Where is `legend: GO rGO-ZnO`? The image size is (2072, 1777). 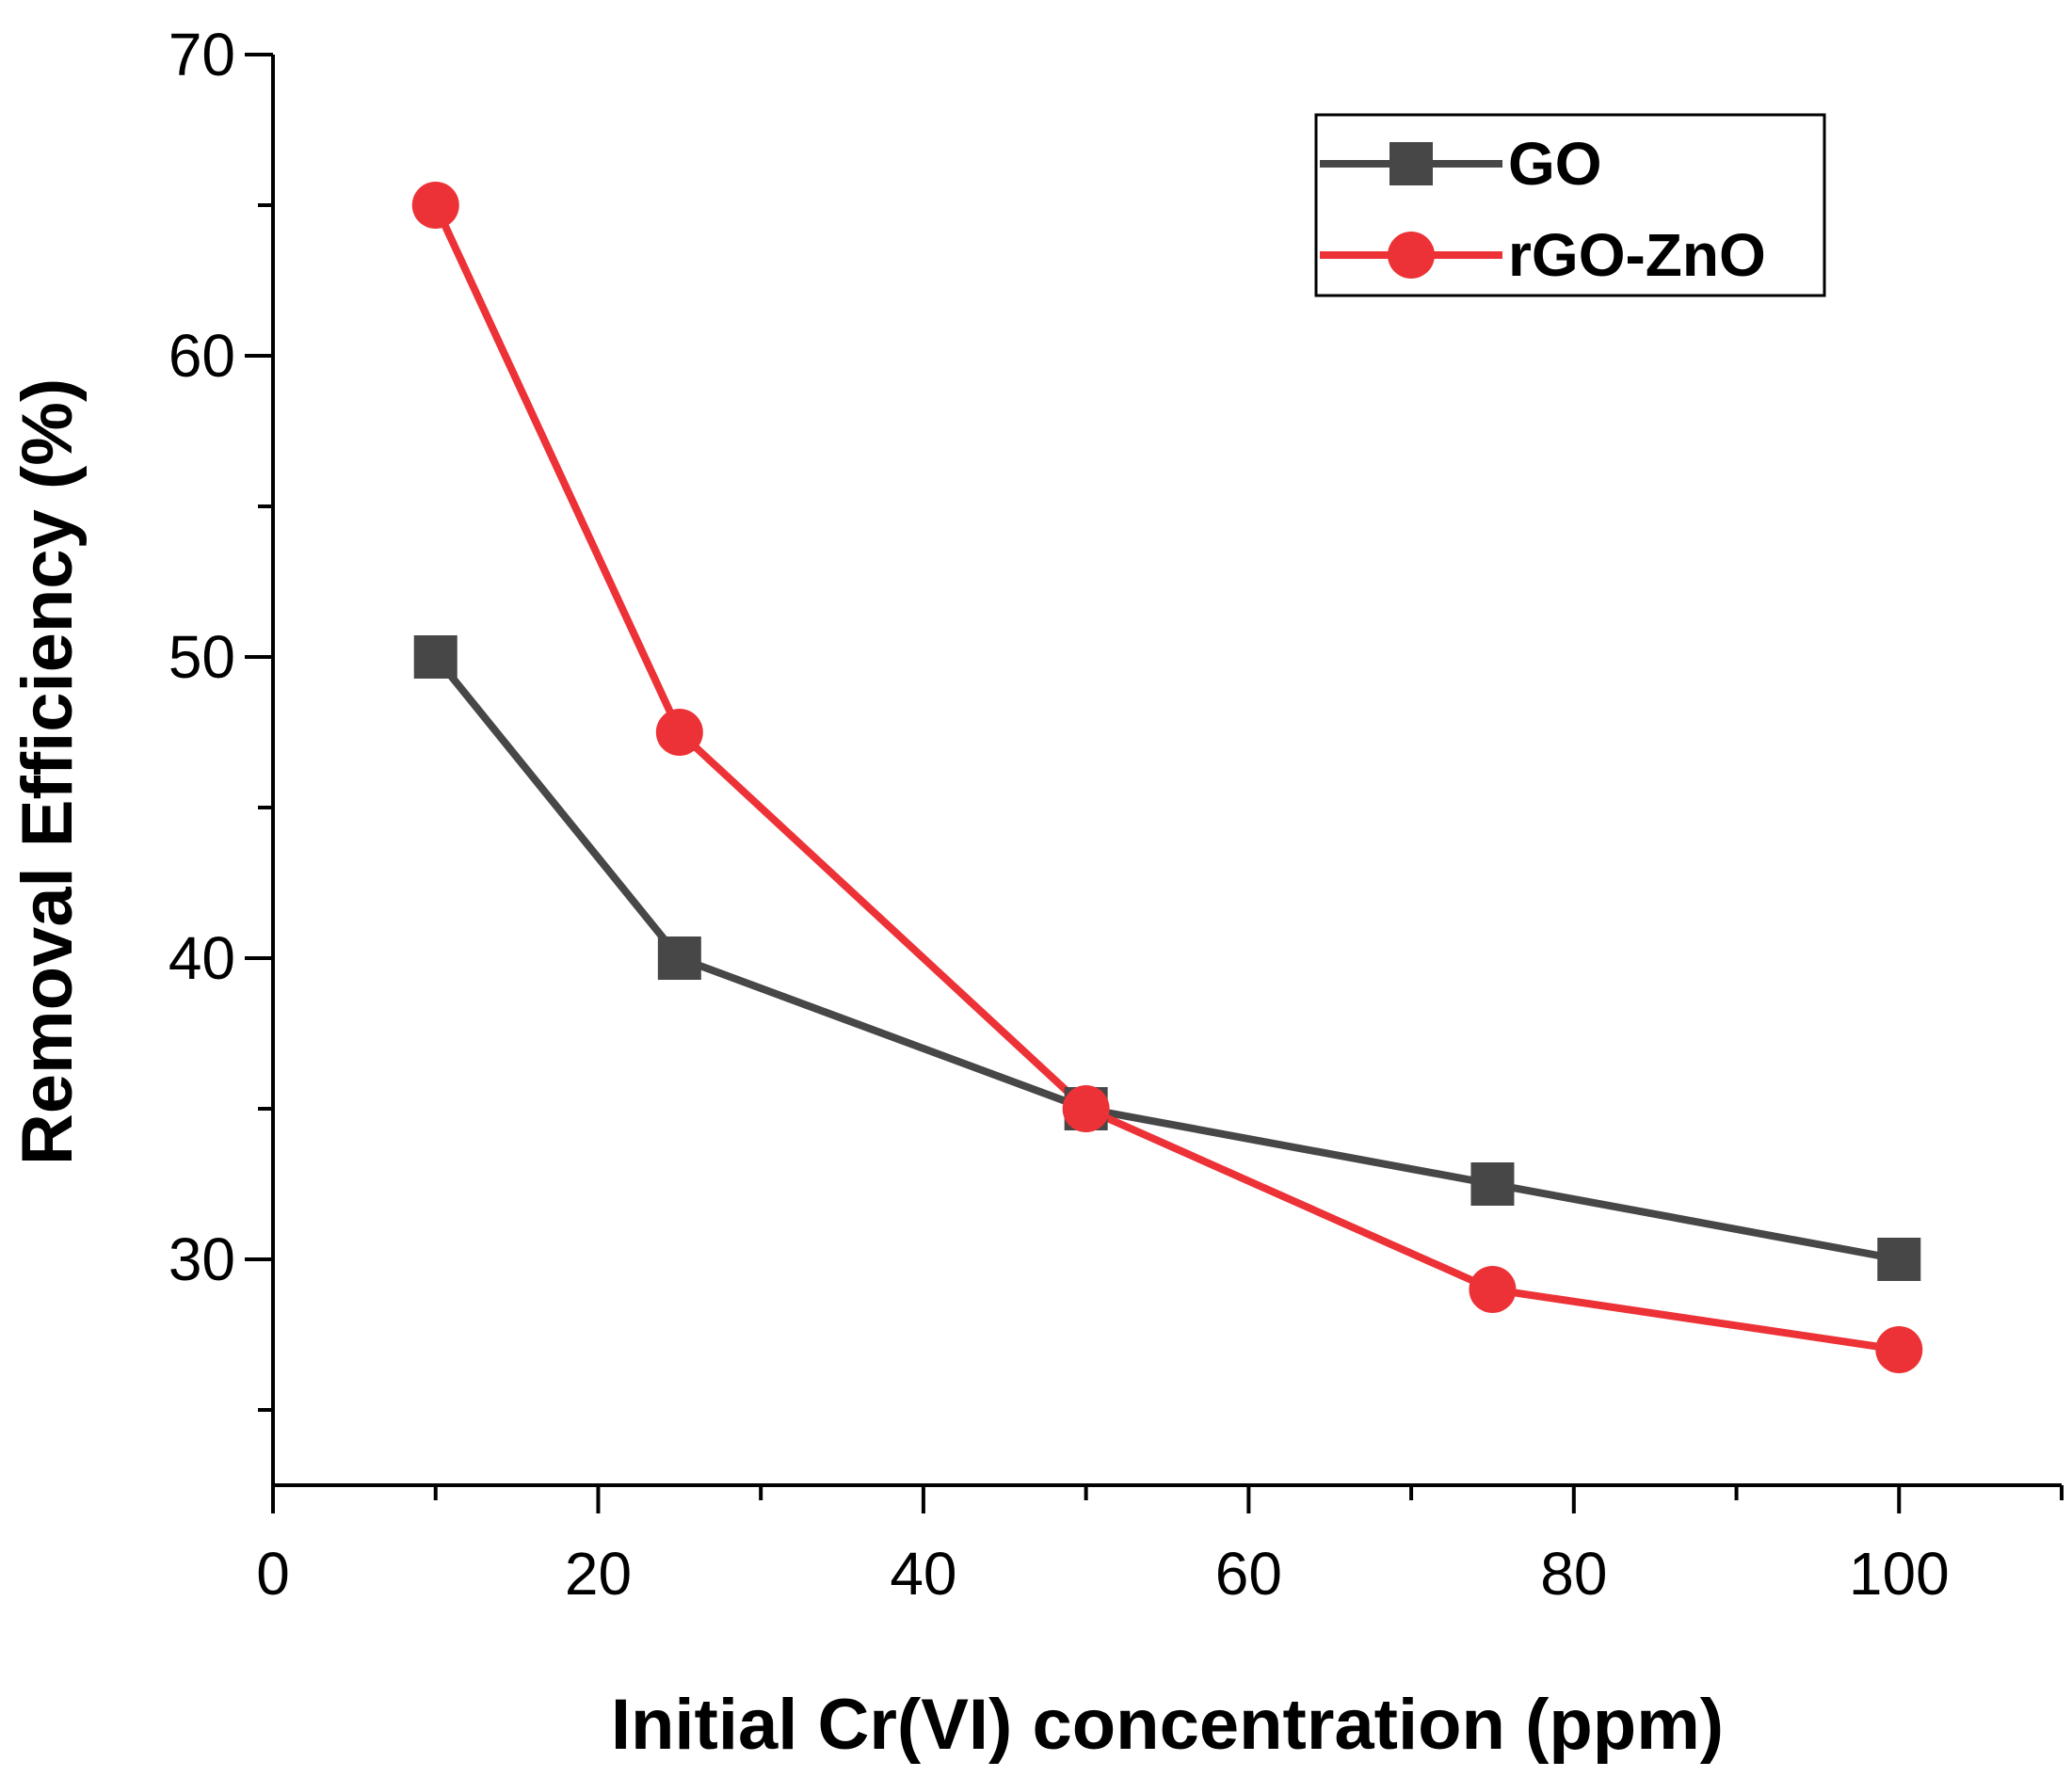
legend: GO rGO-ZnO is located at coordinates (1570, 205).